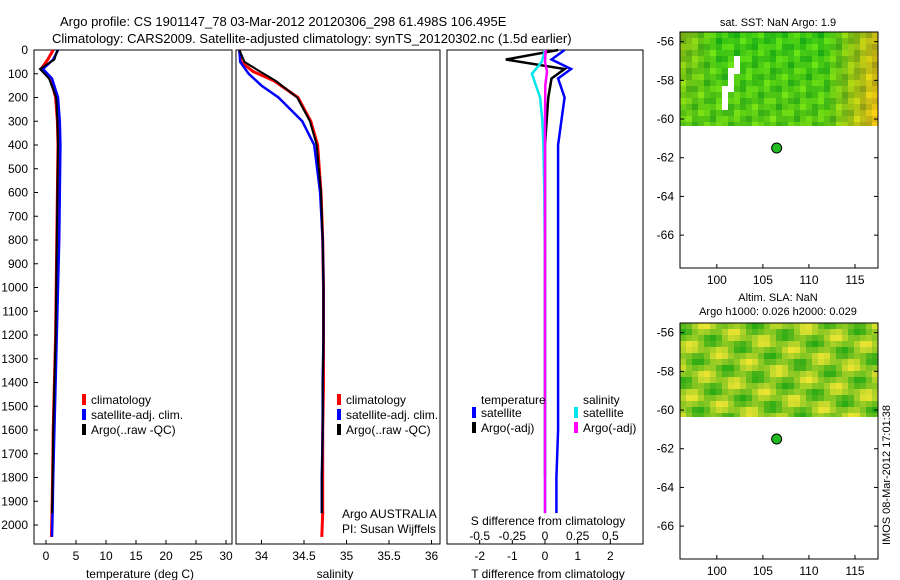 Image resolution: width=900 pixels, height=580 pixels. What do you see at coordinates (763, 571) in the screenshot?
I see `lon-tick-label: 105` at bounding box center [763, 571].